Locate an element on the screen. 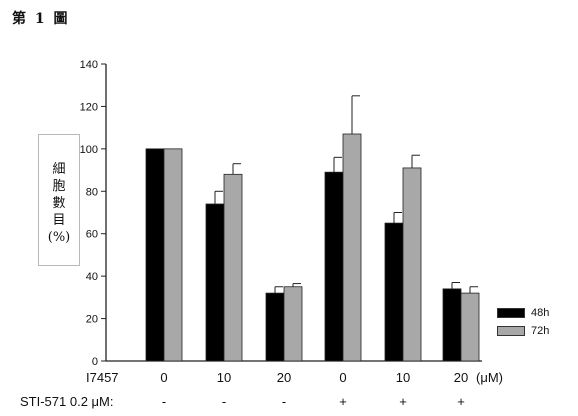  chart-legend: 48h 72h is located at coordinates (523, 322).